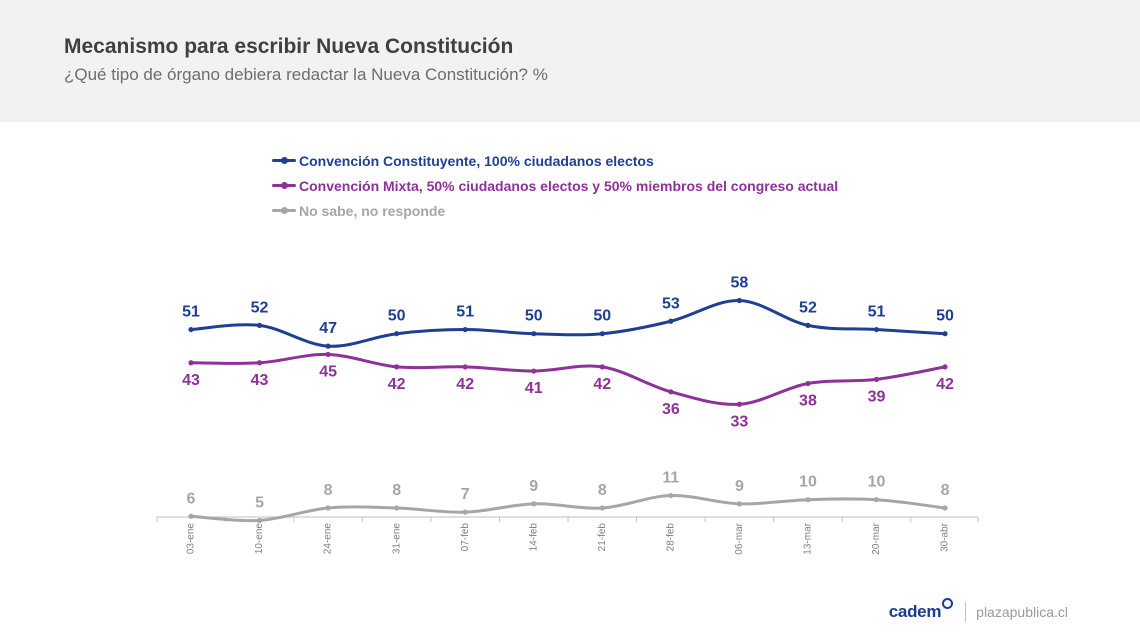 The image size is (1140, 637). Describe the element at coordinates (284, 210) in the screenshot. I see `legend-swatch-no-sabe` at that location.